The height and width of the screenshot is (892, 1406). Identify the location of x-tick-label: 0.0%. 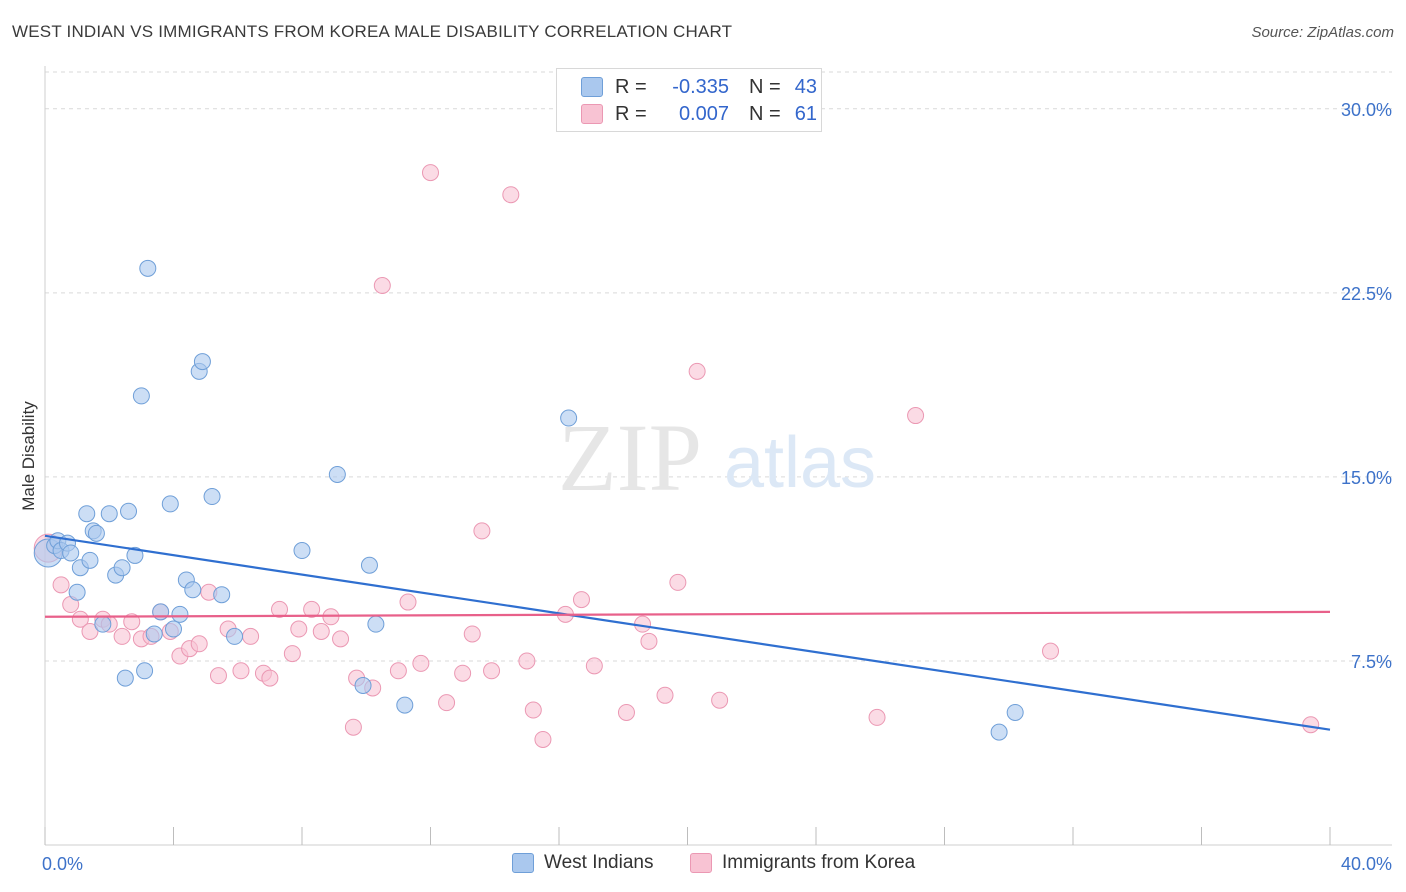
(62, 864).